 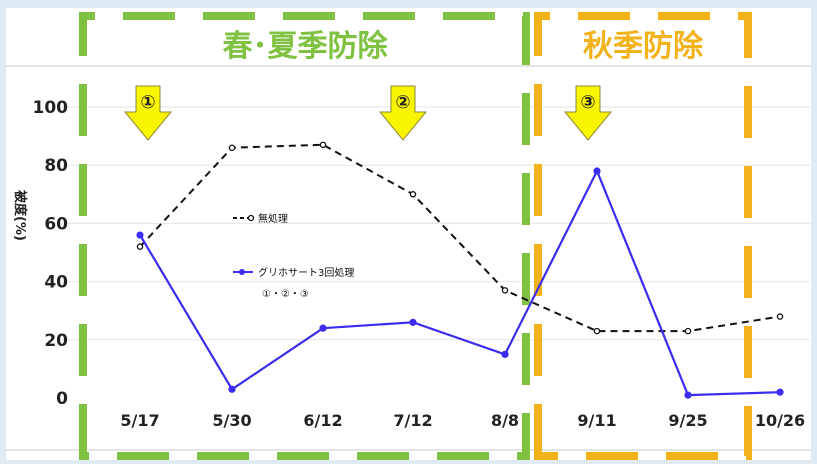 I want to click on legend-marker-untreated, so click(x=251, y=218).